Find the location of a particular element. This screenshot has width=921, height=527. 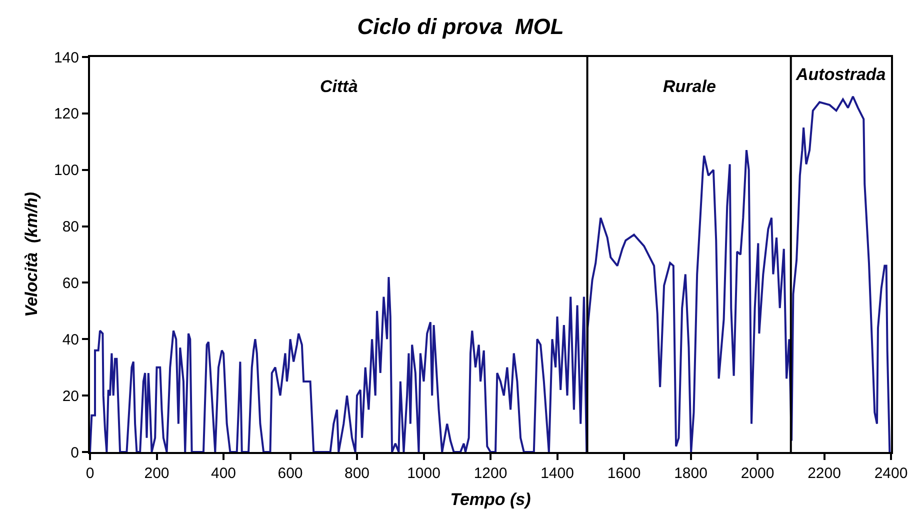

y-tick-label: 80 is located at coordinates (70, 227).